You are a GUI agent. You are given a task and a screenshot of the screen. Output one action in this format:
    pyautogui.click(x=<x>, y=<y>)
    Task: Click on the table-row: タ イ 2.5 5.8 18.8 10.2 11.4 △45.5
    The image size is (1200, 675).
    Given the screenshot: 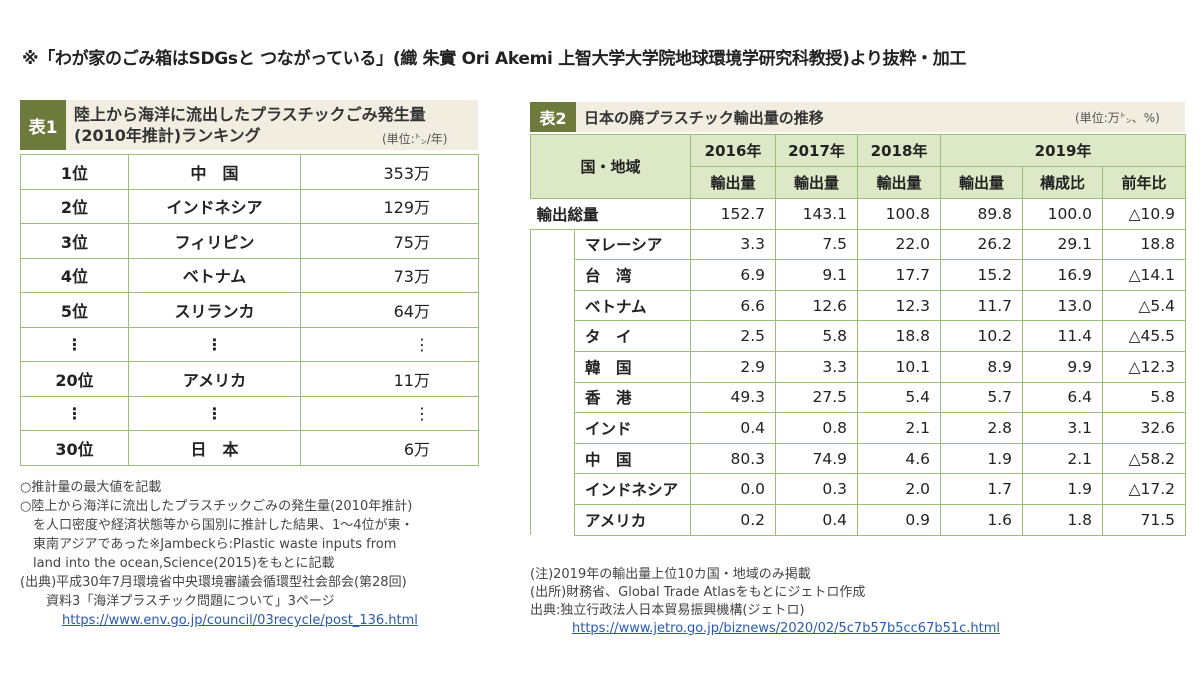 What is the action you would take?
    pyautogui.click(x=859, y=336)
    